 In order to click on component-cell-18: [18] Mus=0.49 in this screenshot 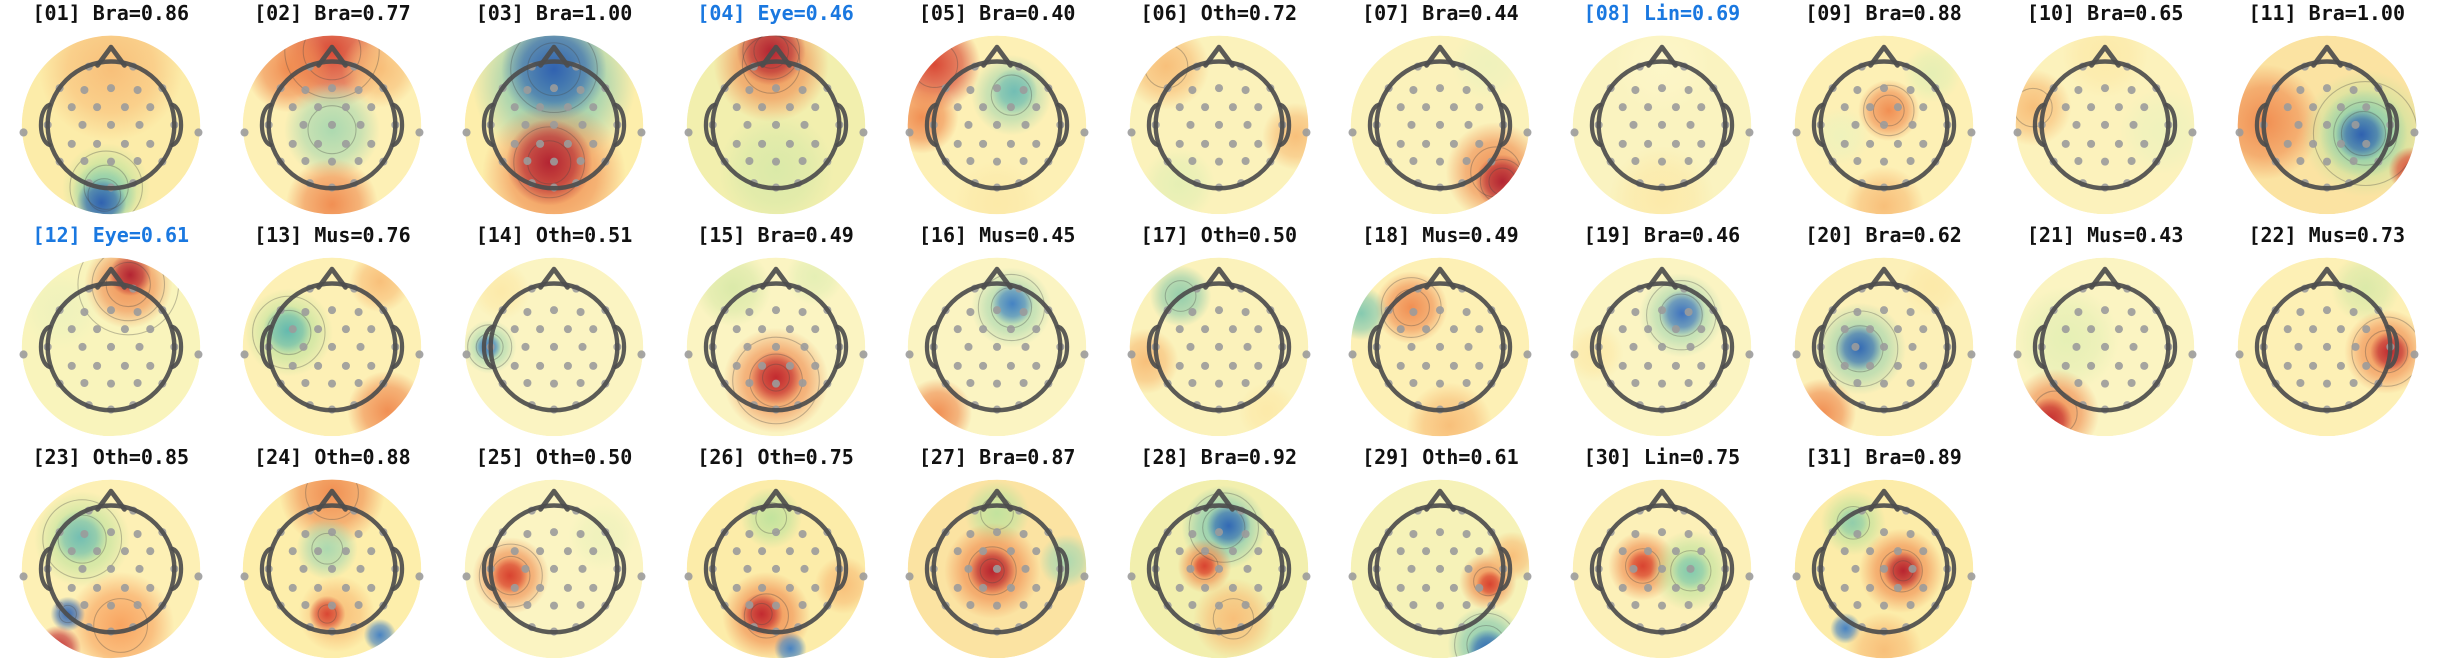, I will do `click(1441, 333)`.